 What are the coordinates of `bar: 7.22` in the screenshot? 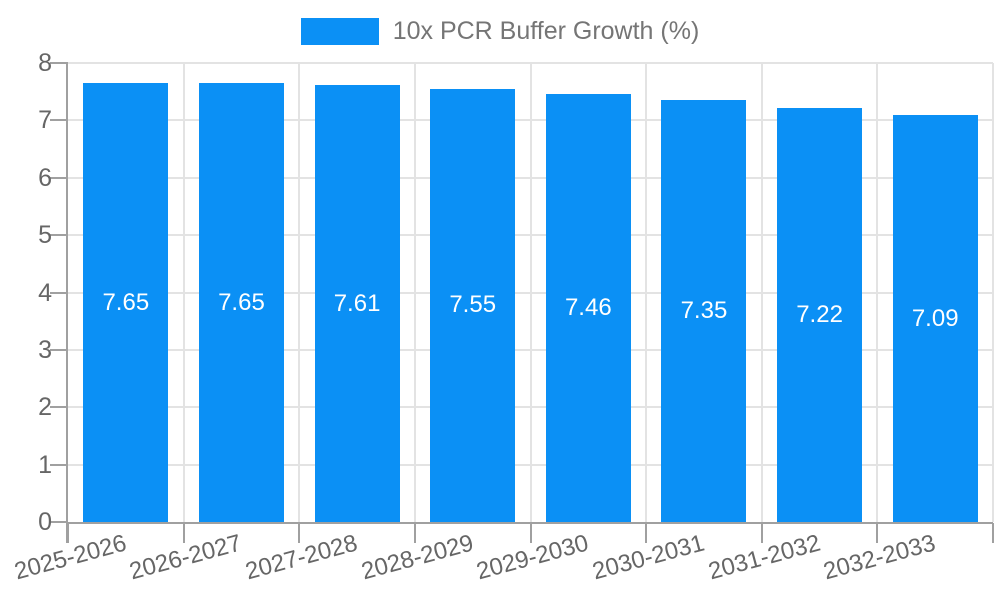 It's located at (820, 314).